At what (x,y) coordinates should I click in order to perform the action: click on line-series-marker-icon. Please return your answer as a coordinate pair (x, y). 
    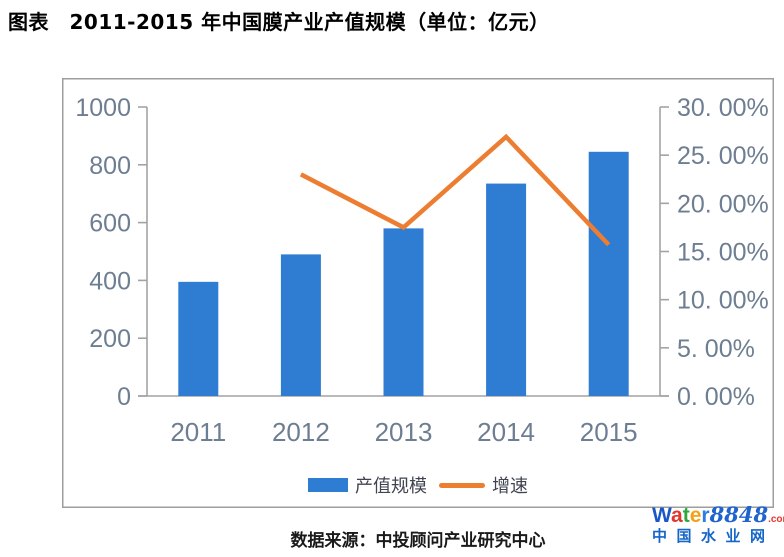
    Looking at the image, I should click on (462, 485).